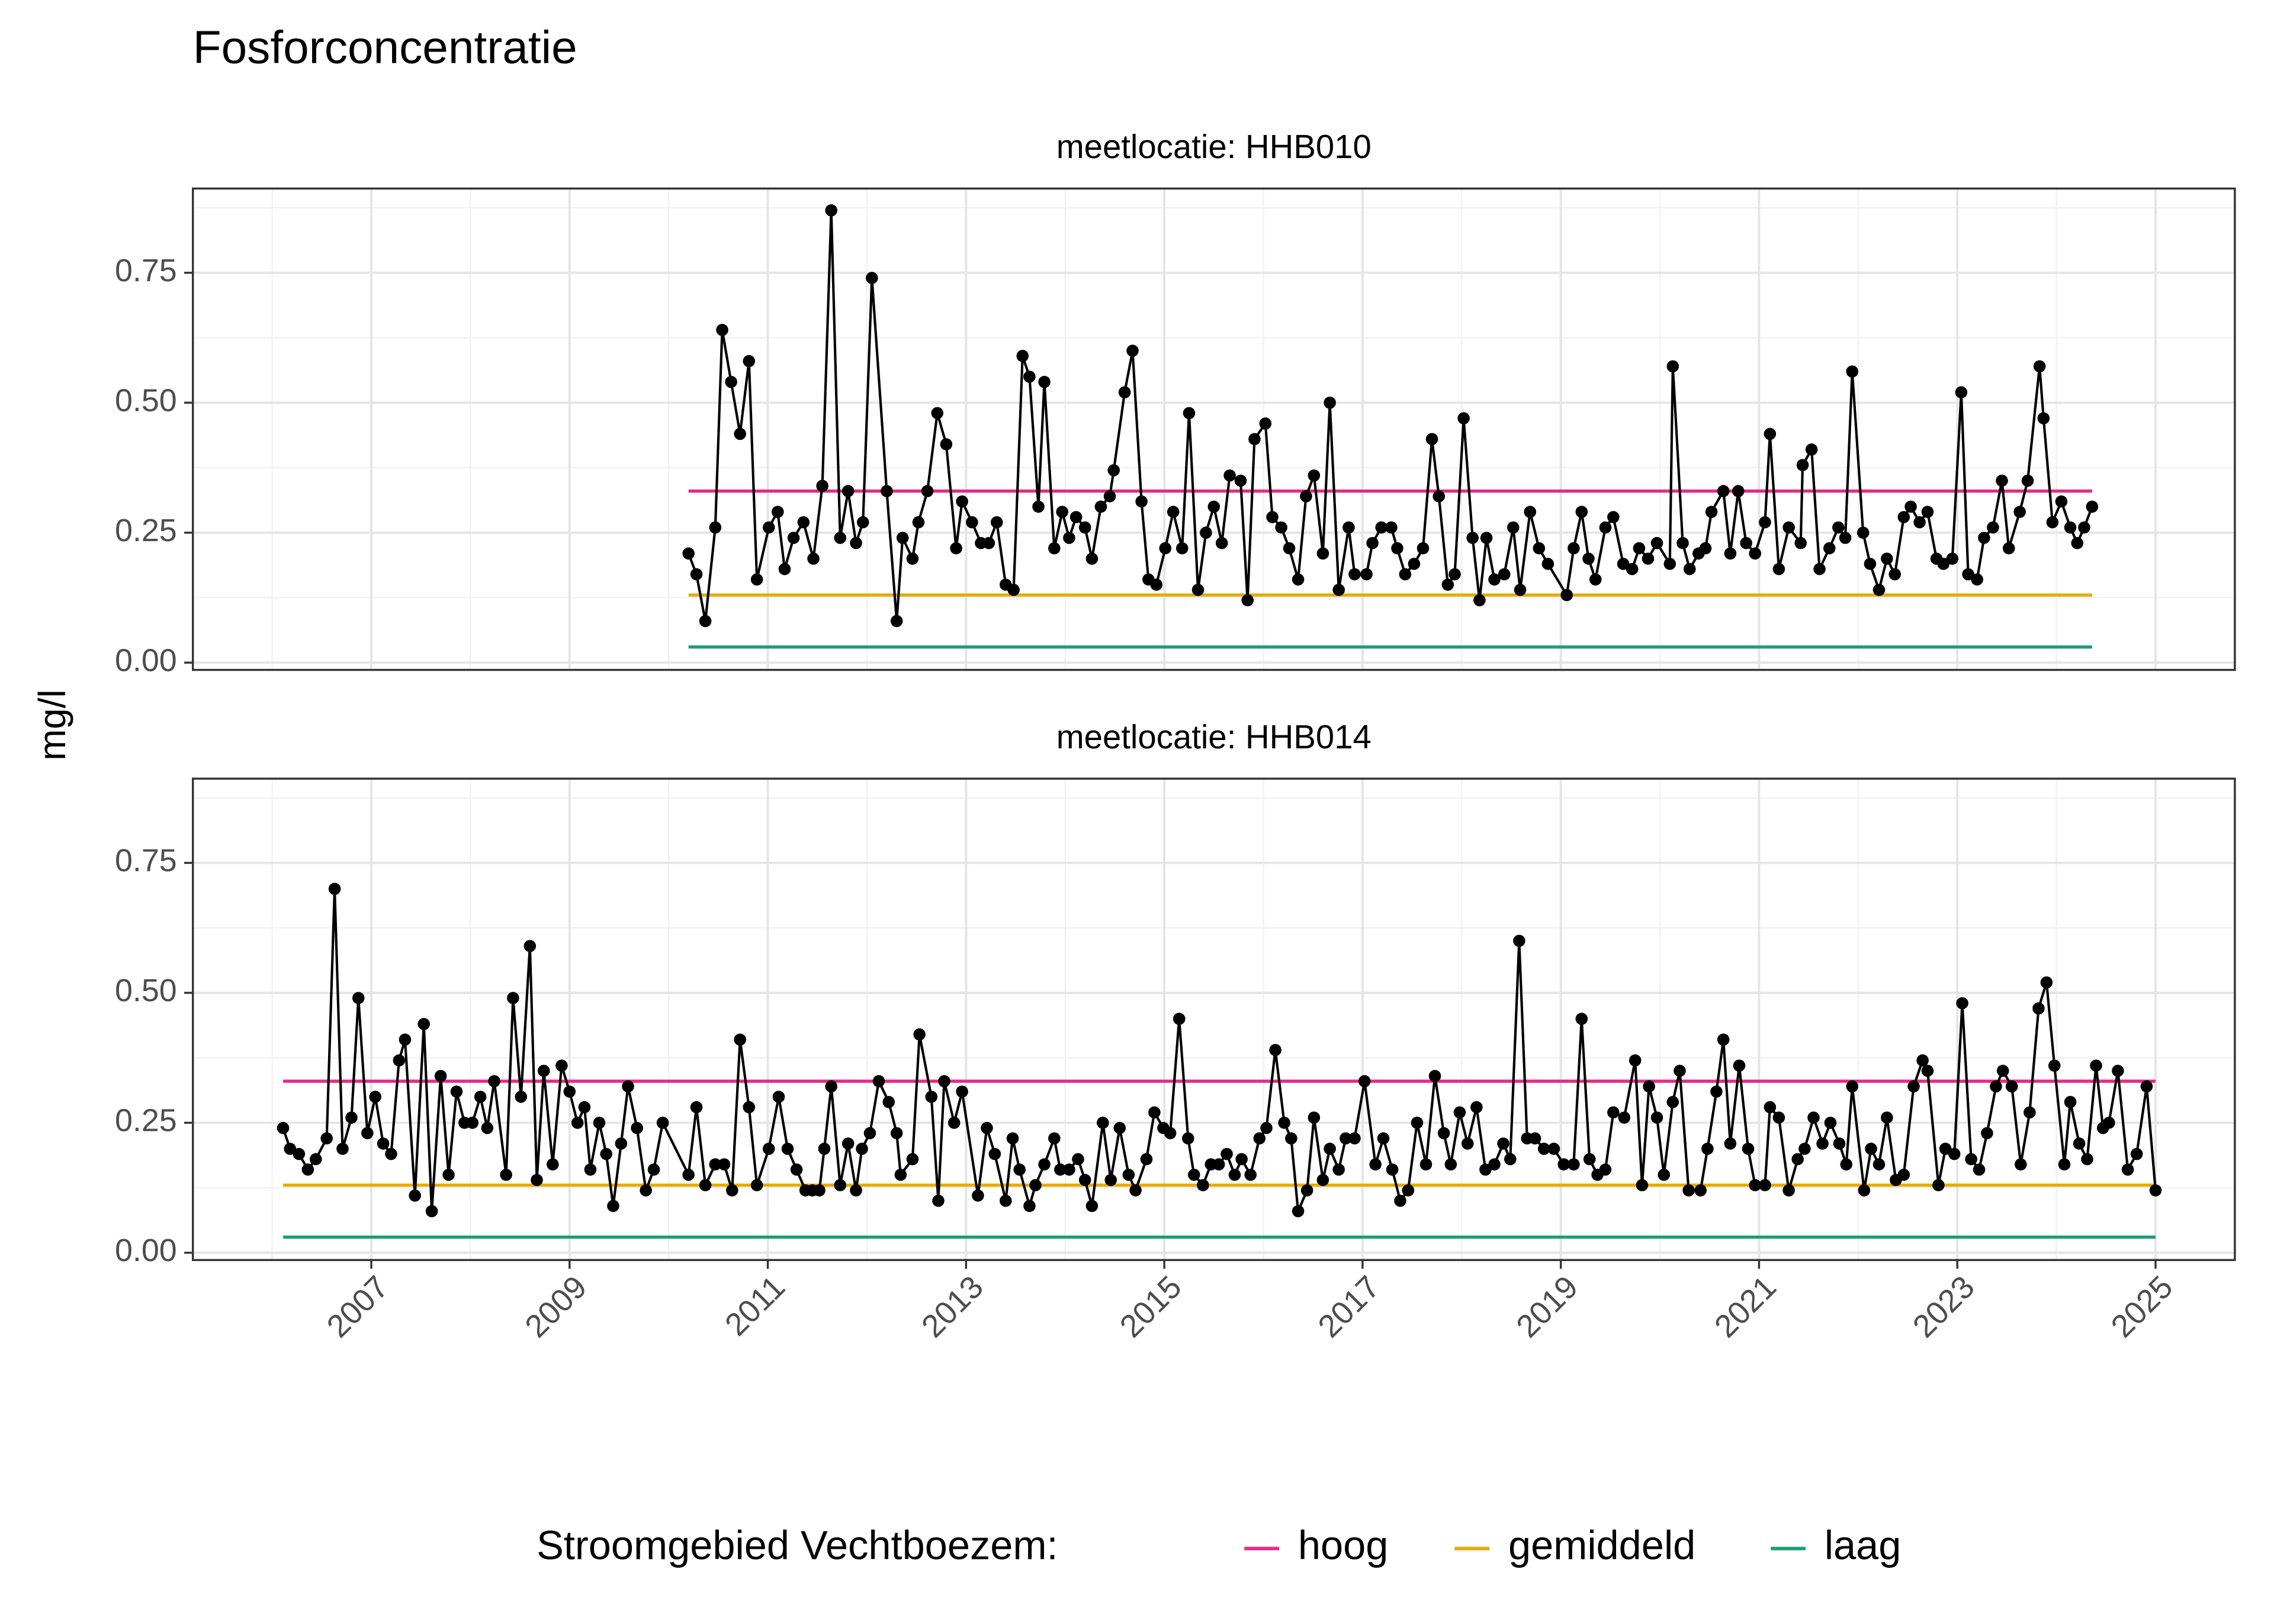  What do you see at coordinates (357, 1307) in the screenshot?
I see `x-tick-label: 2007` at bounding box center [357, 1307].